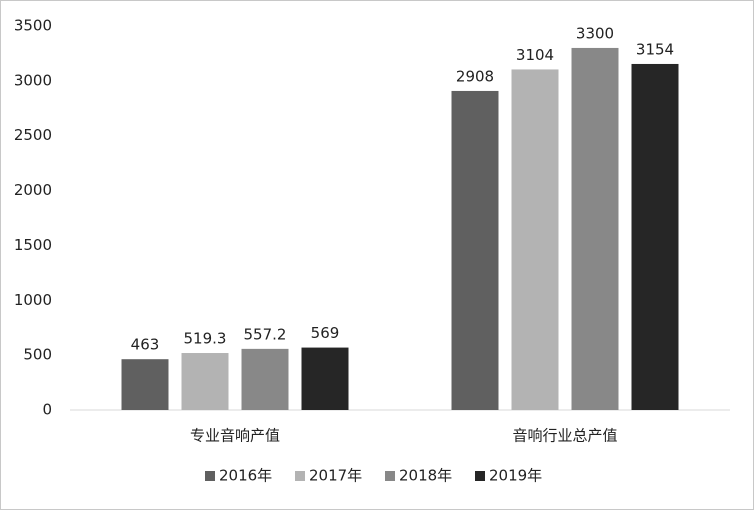 Image resolution: width=754 pixels, height=510 pixels. What do you see at coordinates (655, 49) in the screenshot?
I see `data-label: 3154` at bounding box center [655, 49].